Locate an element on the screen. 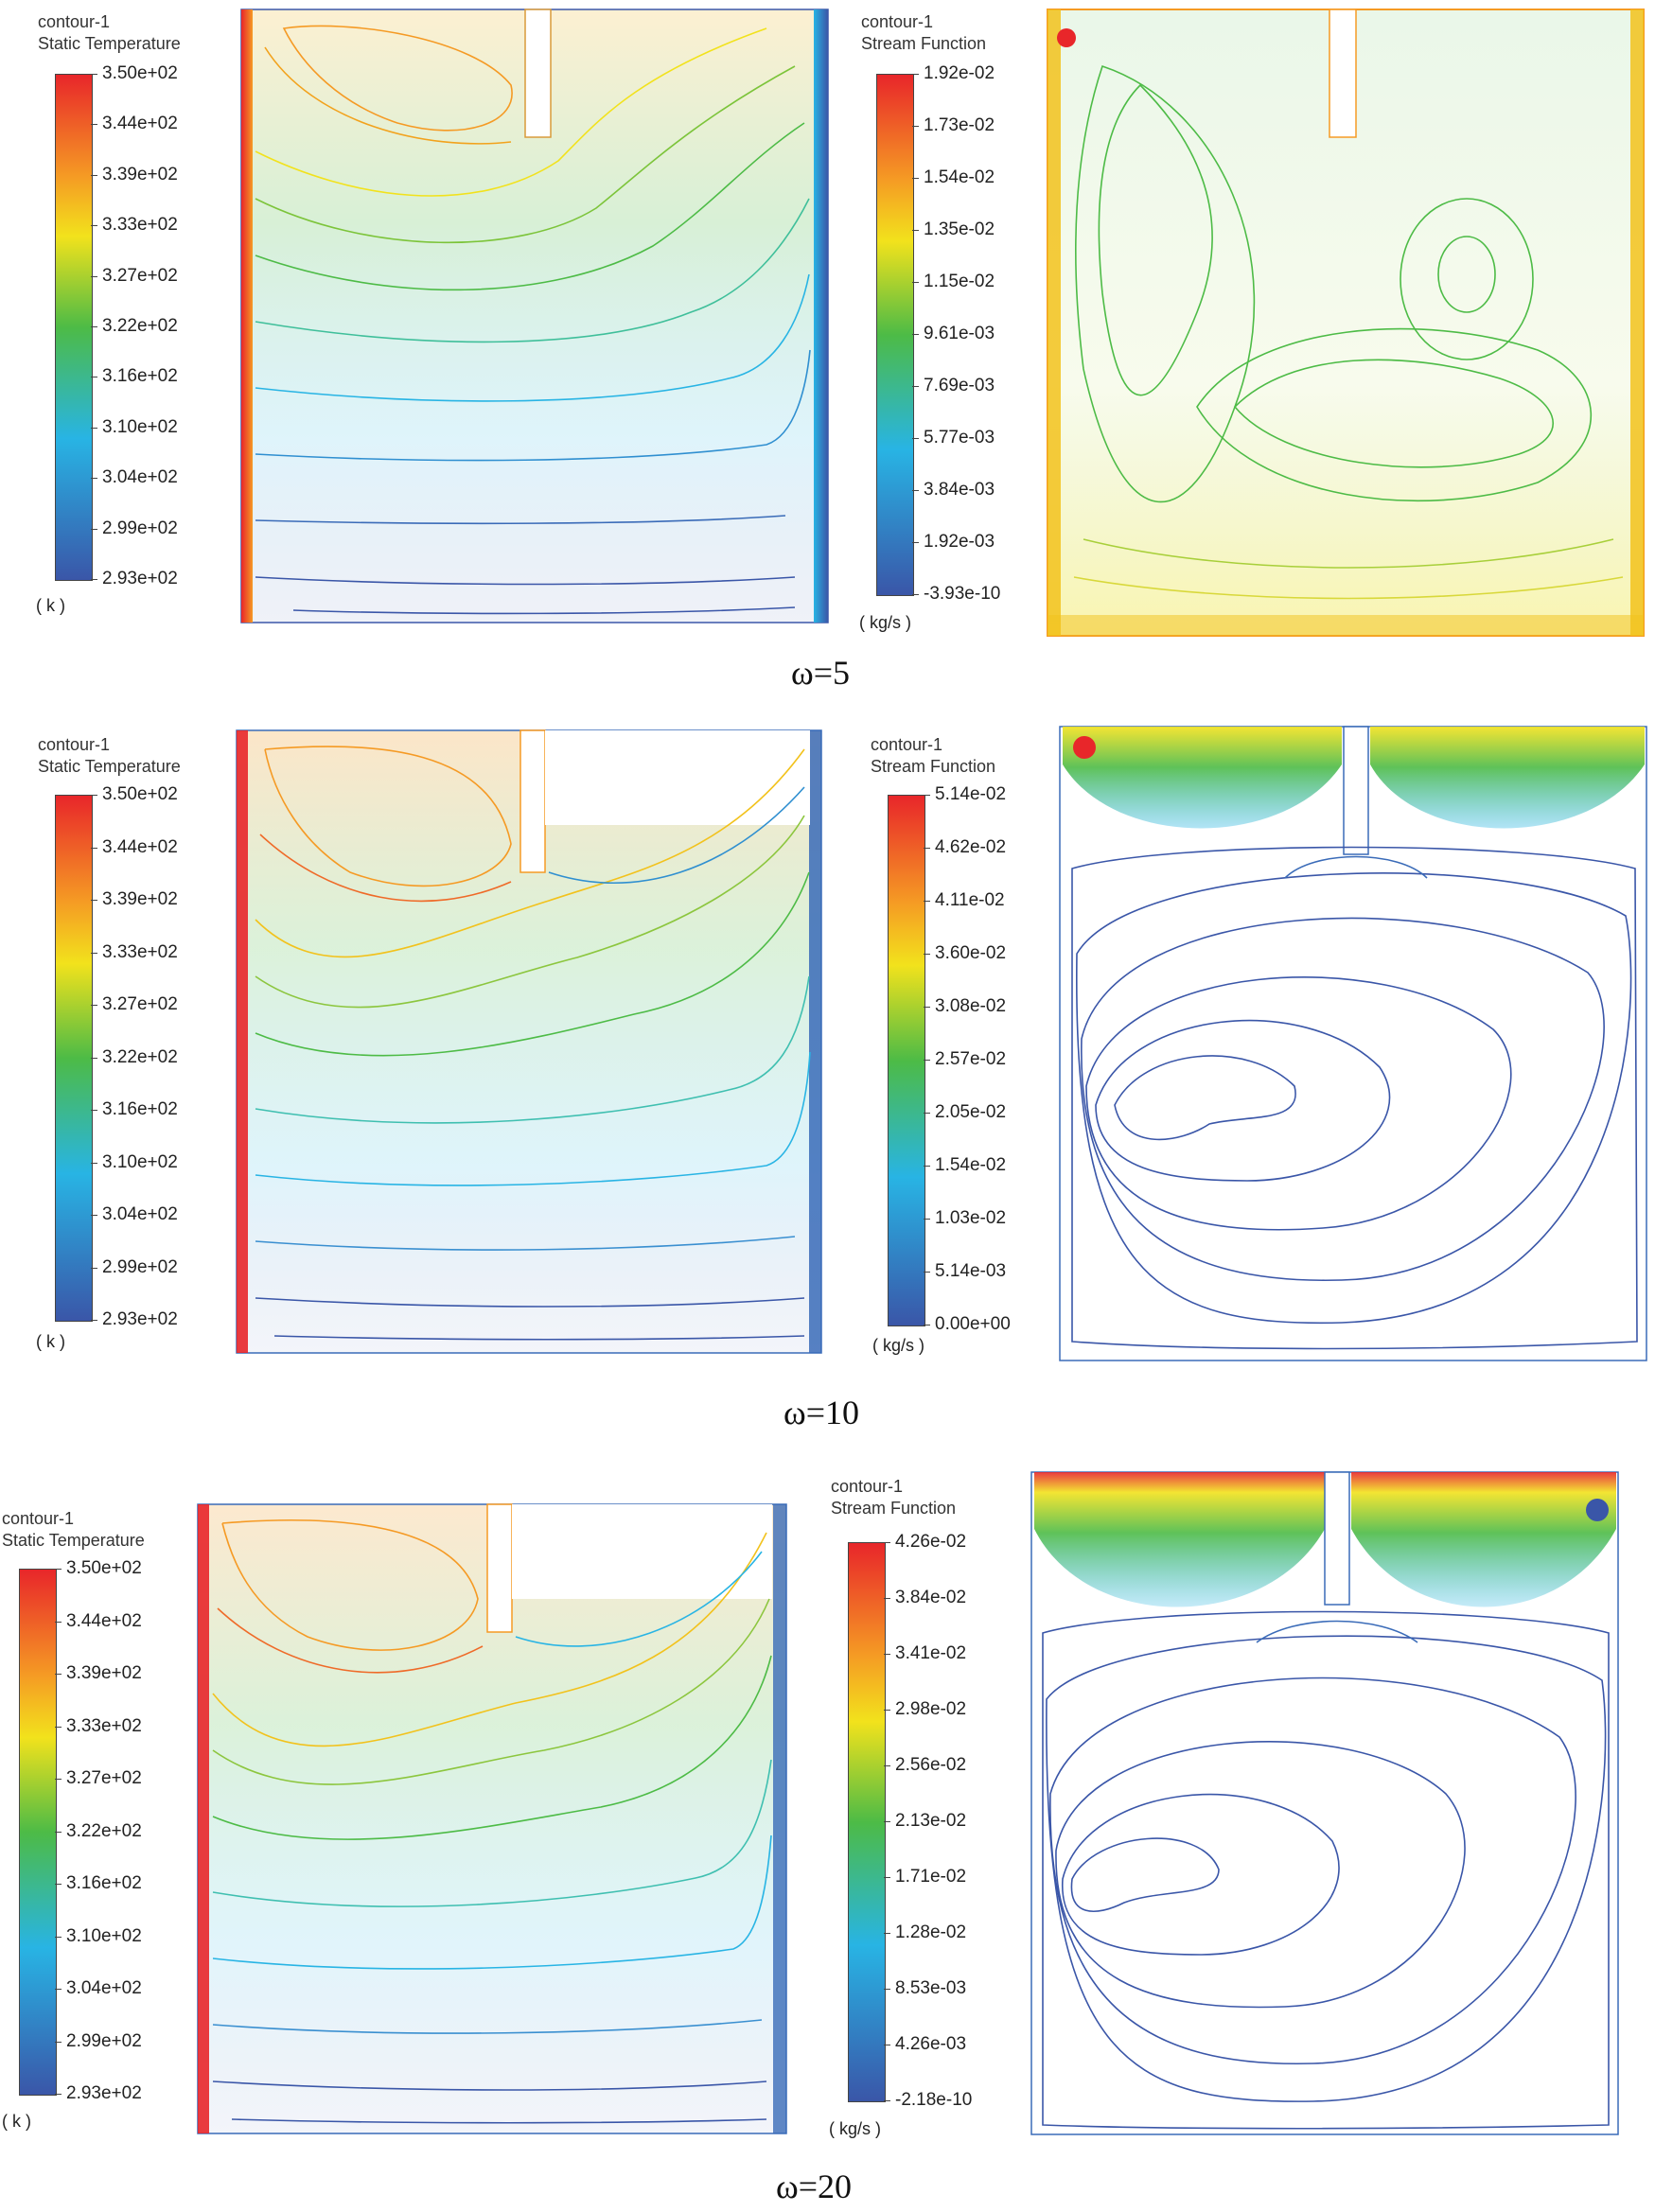  colorbar-tick-label: 4.62e-02 is located at coordinates (971, 847).